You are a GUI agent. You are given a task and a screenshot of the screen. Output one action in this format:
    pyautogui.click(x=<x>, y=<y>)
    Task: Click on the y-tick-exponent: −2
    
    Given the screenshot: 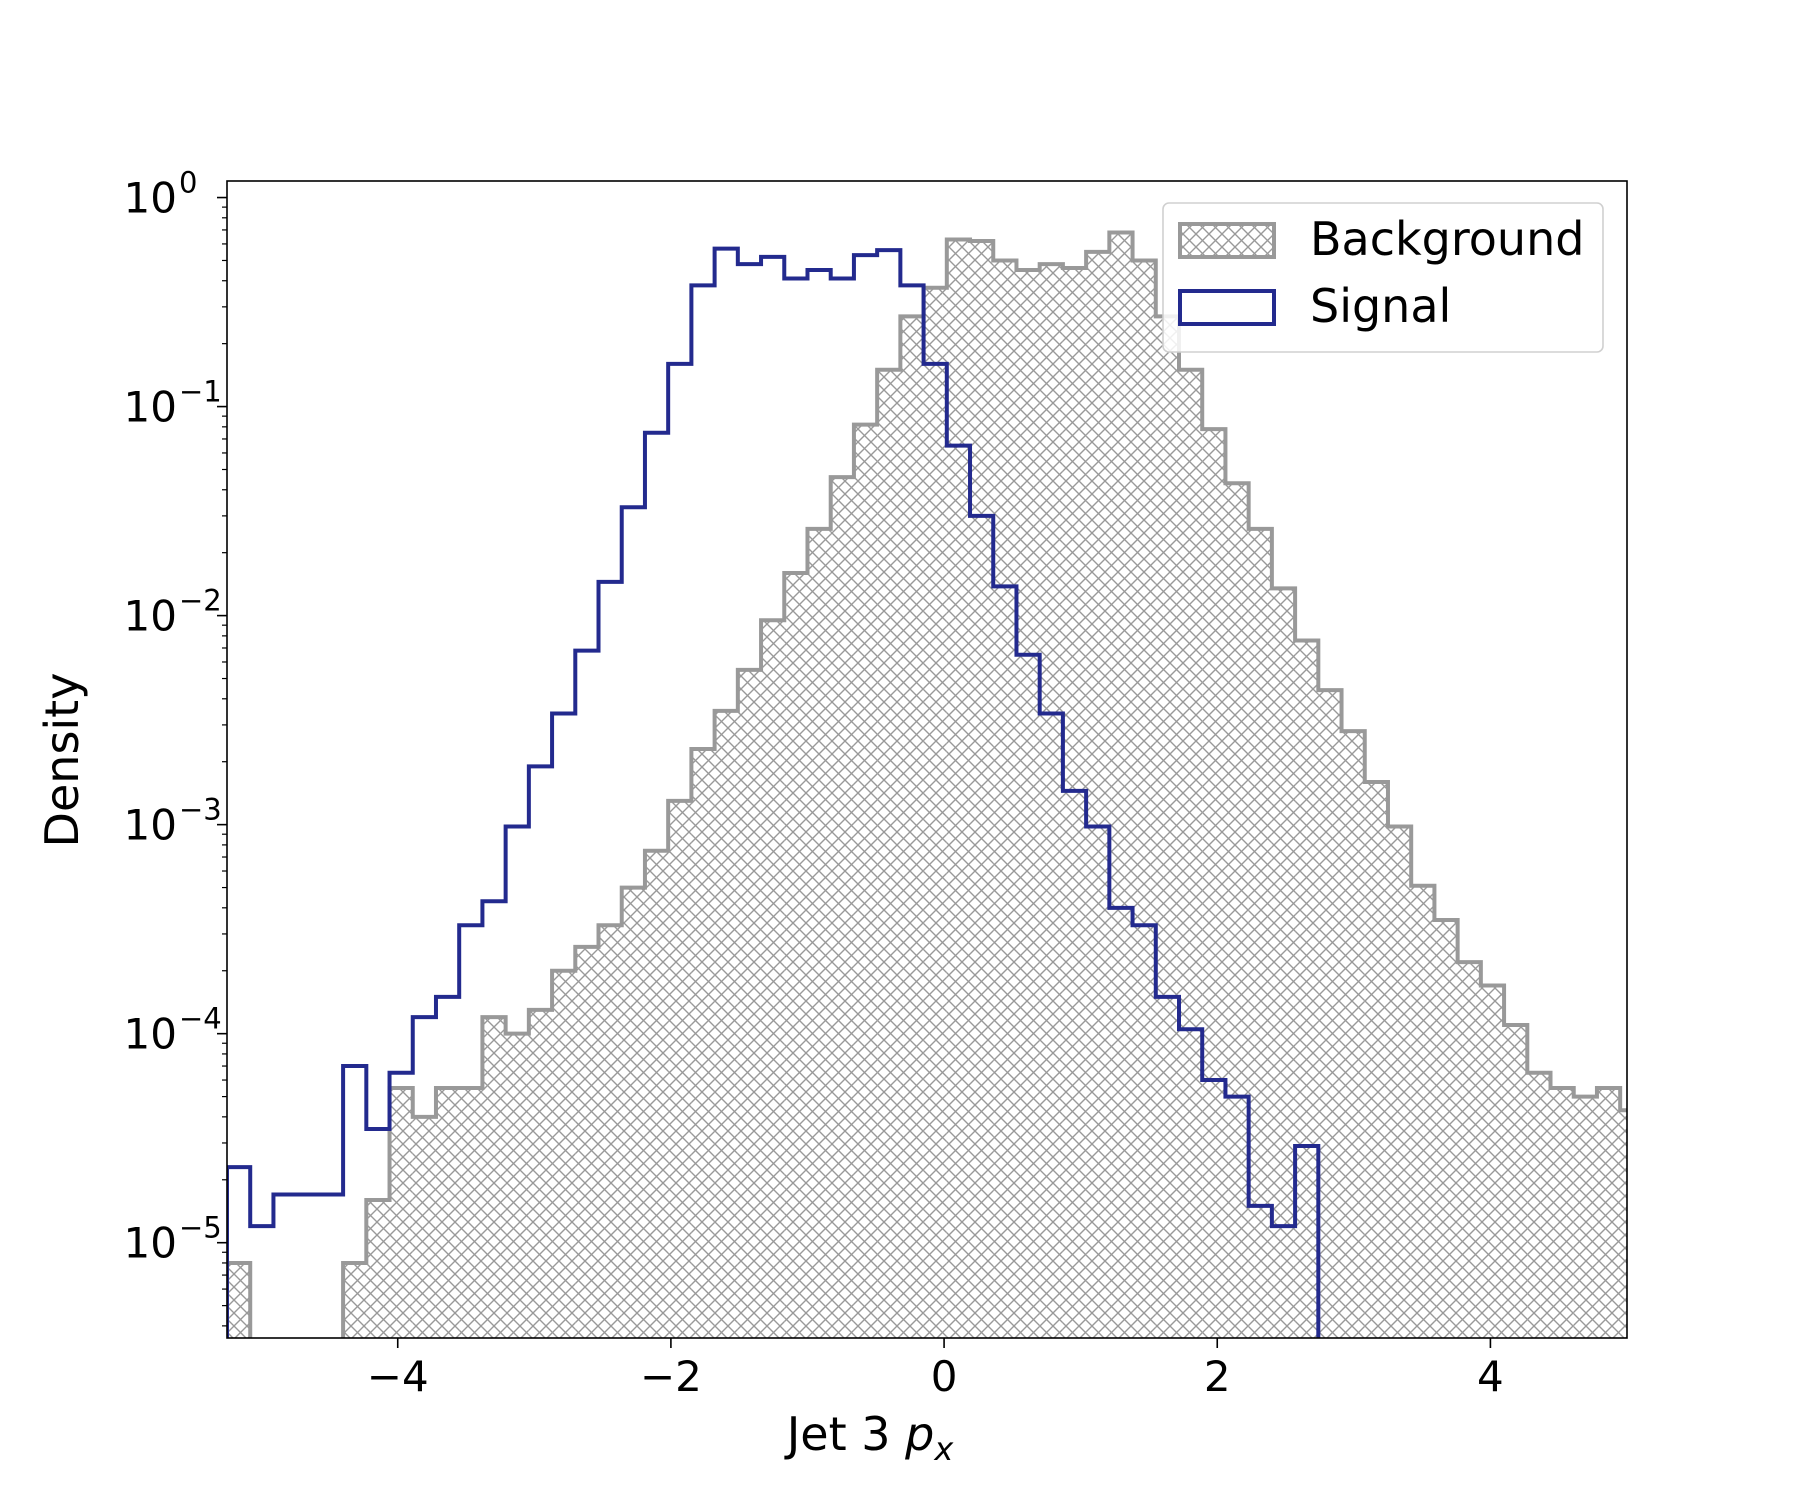 What is the action you would take?
    pyautogui.click(x=200, y=601)
    